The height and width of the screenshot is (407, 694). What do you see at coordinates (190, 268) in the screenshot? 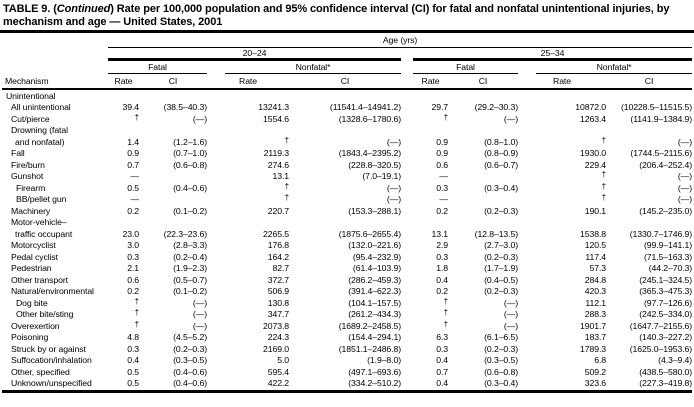
I see `ci-cell: (1.9–2.3)` at bounding box center [190, 268].